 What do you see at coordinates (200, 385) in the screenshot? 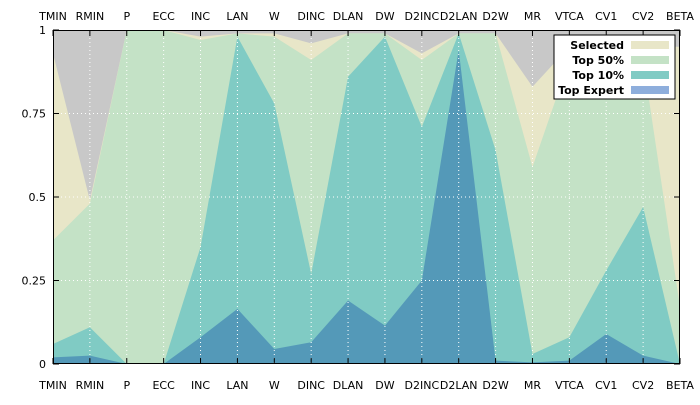
I see `x-tick-label-bottom: INC` at bounding box center [200, 385].